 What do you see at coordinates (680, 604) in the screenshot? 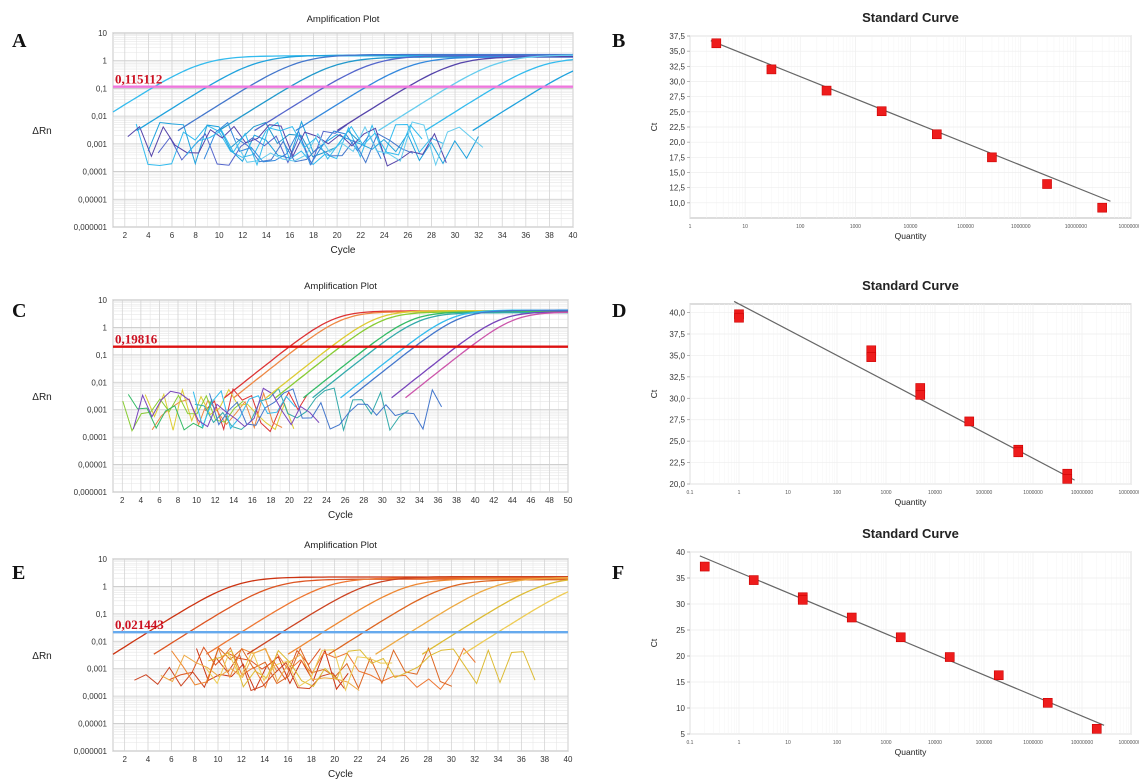
I see `y-tick-label: 30` at bounding box center [680, 604].